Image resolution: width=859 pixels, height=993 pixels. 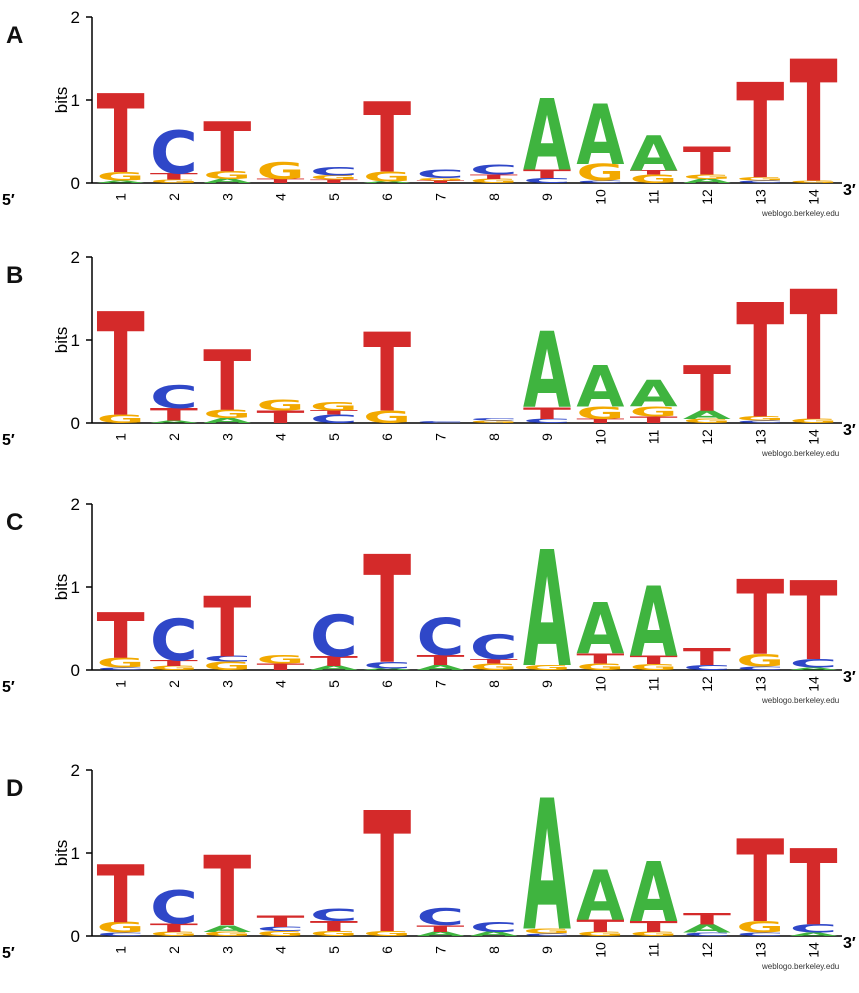 I want to click on five-prime-label: 5′, so click(x=8, y=440).